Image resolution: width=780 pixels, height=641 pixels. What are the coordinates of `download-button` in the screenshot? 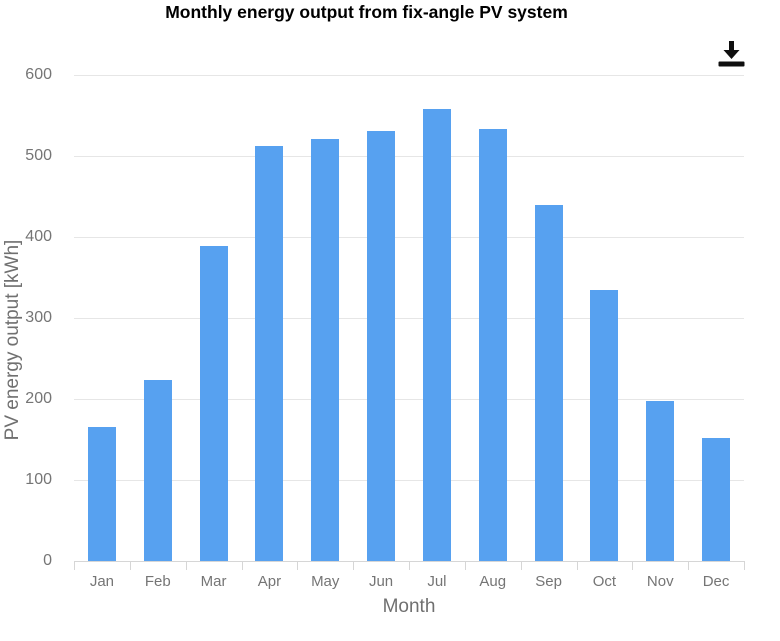 It's located at (731, 54).